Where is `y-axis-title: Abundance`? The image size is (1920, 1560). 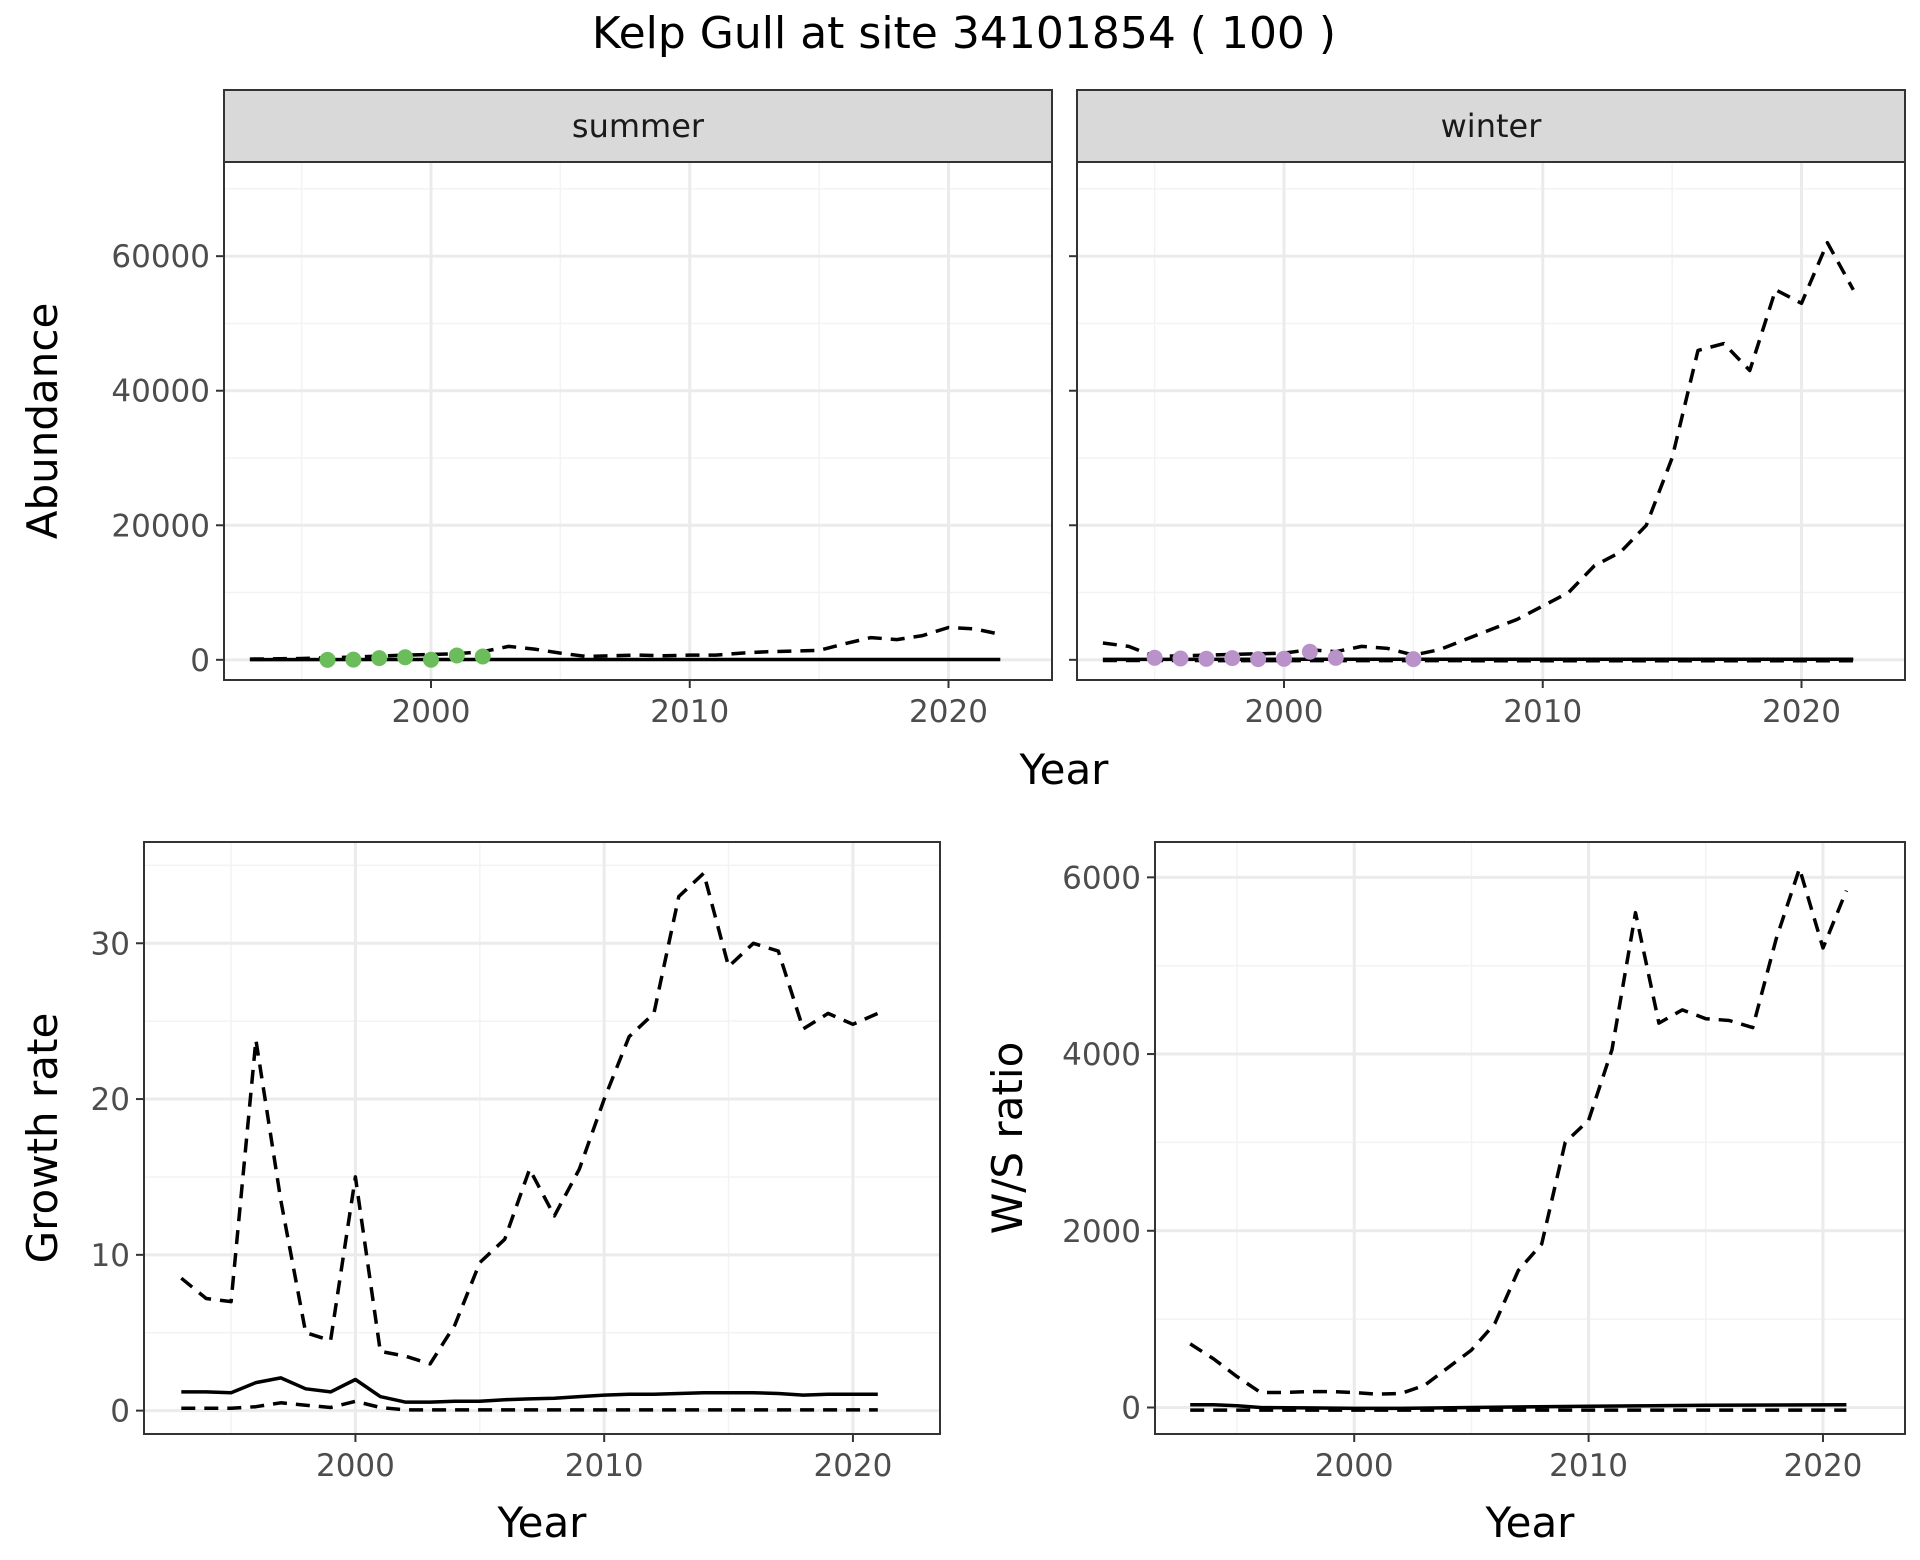 y-axis-title: Abundance is located at coordinates (42, 421).